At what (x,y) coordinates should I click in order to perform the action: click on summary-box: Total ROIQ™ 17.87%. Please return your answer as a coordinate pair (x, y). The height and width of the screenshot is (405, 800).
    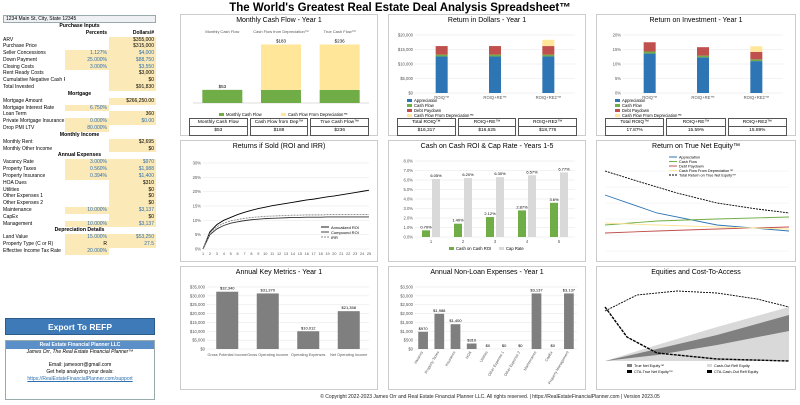
    Looking at the image, I should click on (635, 127).